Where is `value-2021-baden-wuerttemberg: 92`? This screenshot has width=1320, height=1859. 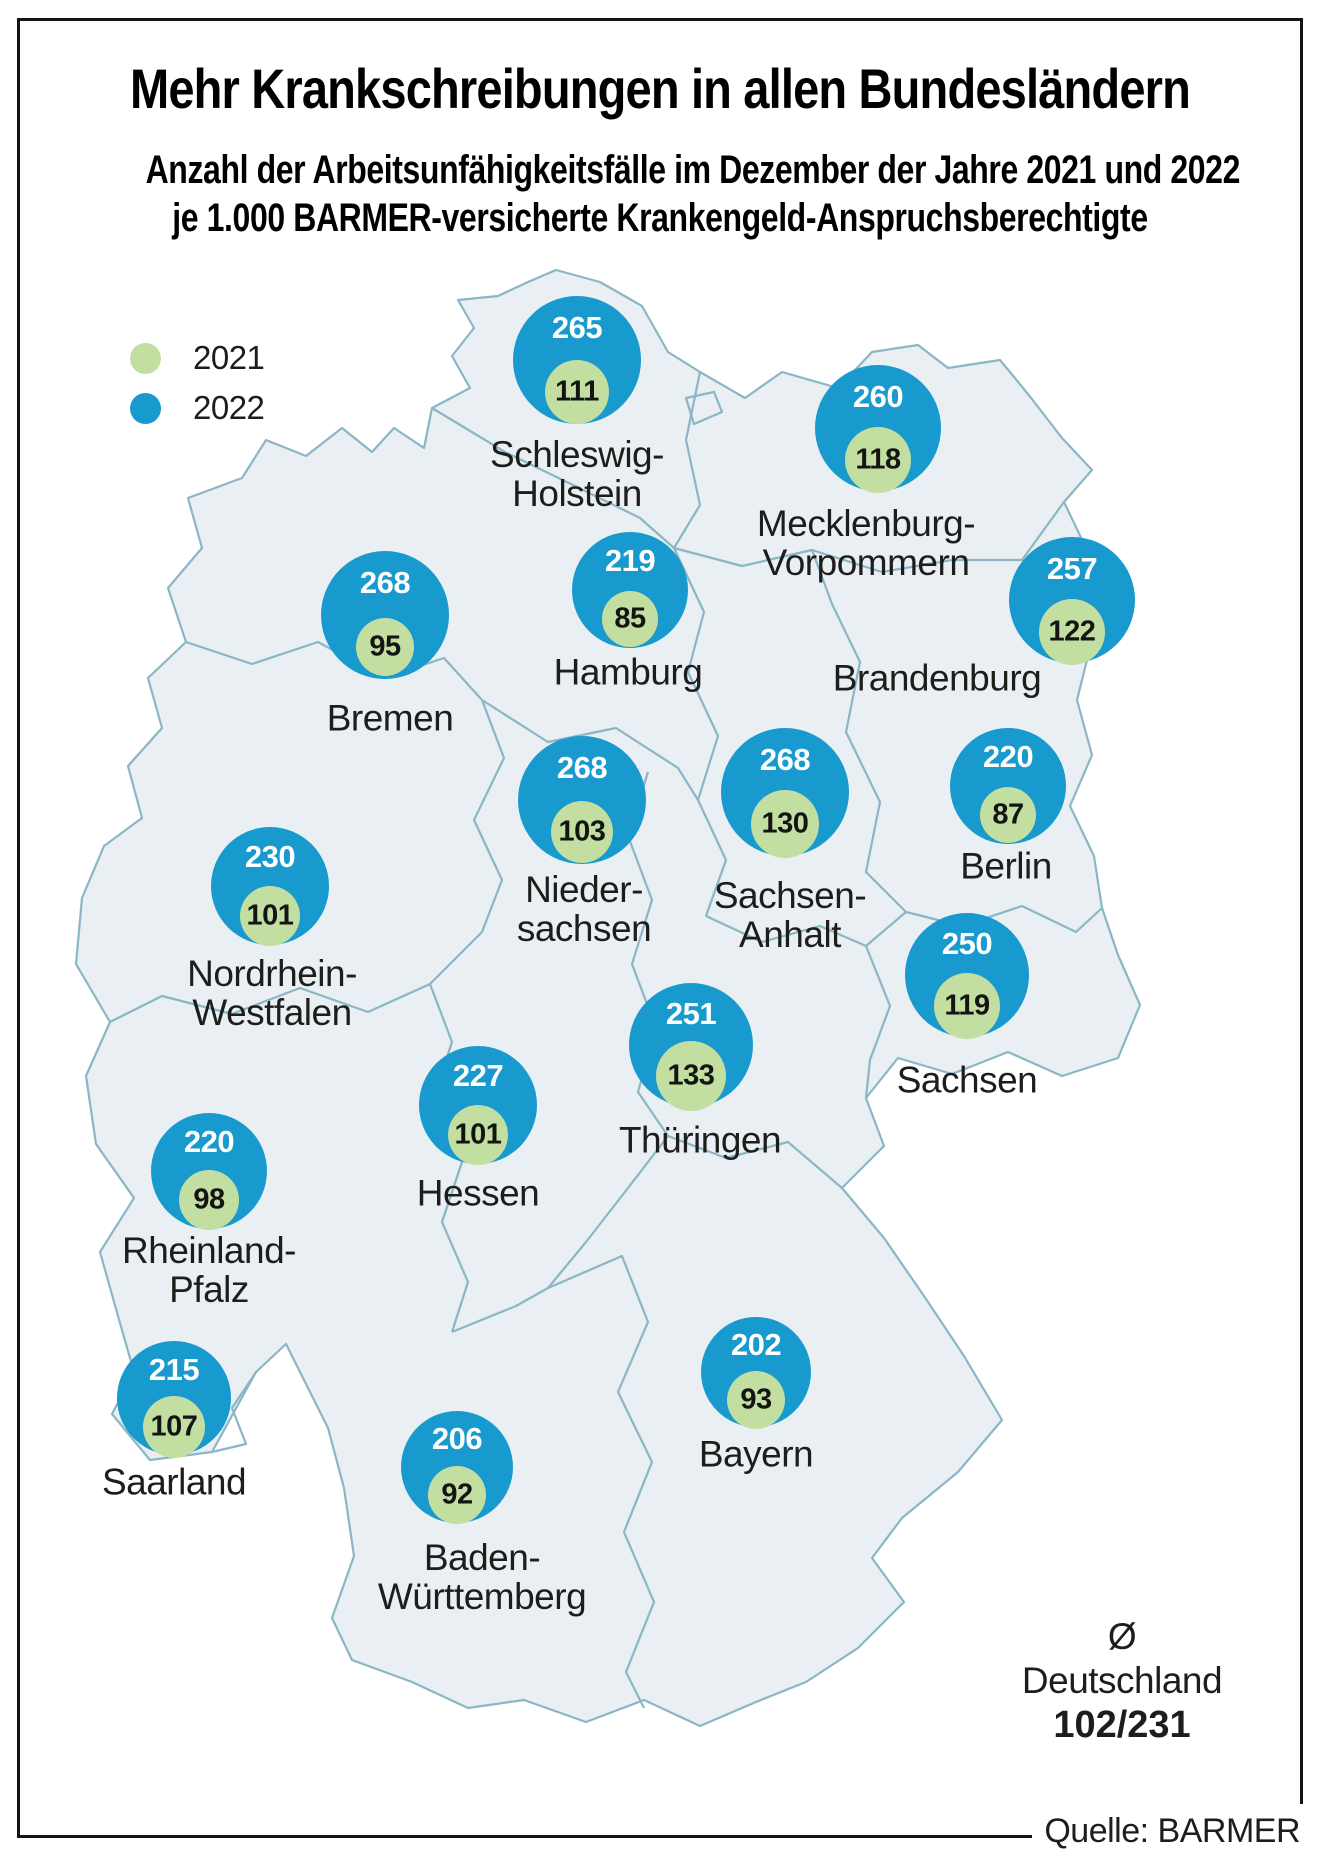
value-2021-baden-wuerttemberg: 92 is located at coordinates (457, 1494).